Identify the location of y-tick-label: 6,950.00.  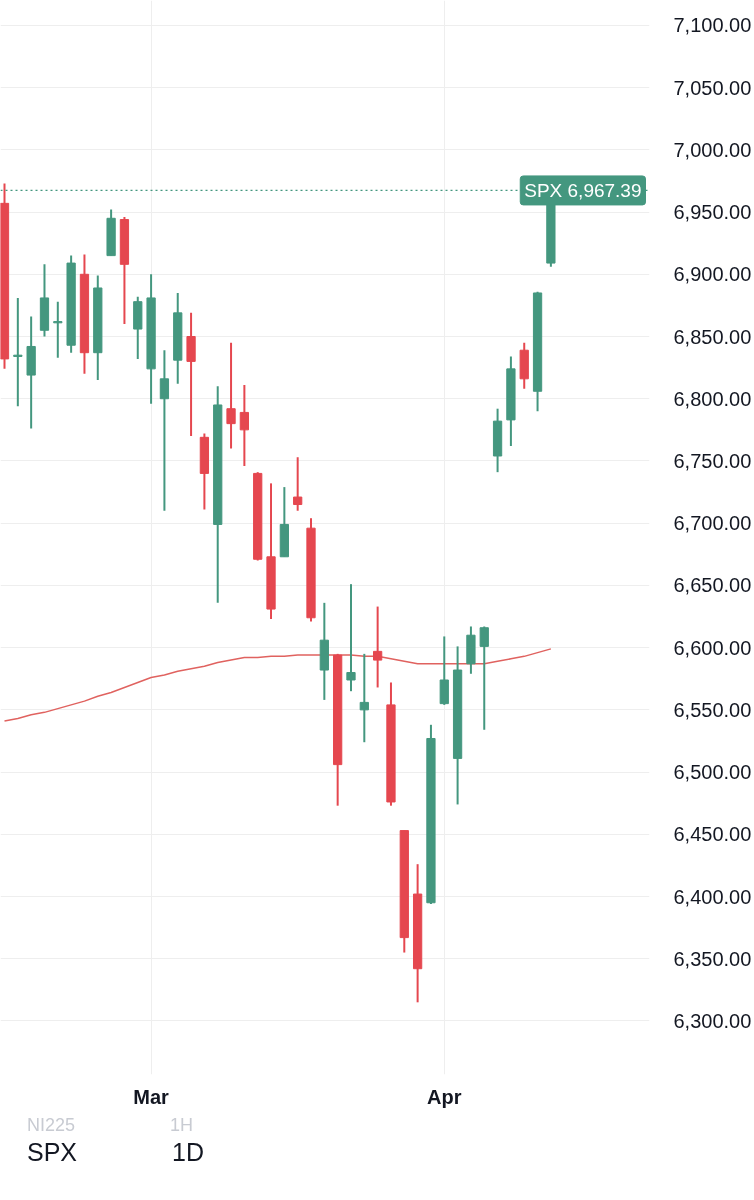
(712, 212).